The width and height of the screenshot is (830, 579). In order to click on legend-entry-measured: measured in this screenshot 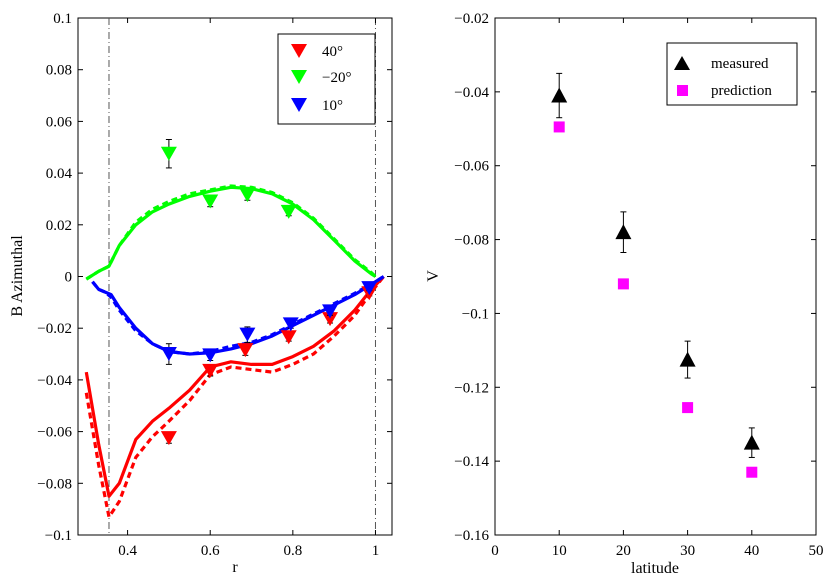, I will do `click(721, 64)`.